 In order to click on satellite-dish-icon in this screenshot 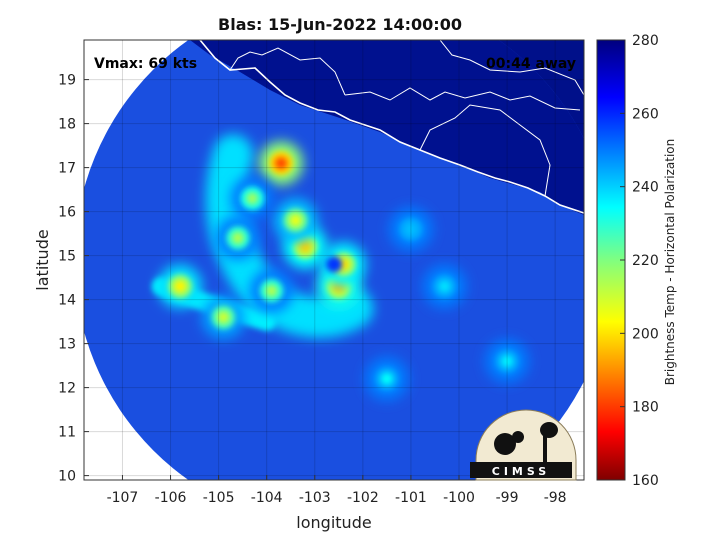, I will do `click(505, 444)`.